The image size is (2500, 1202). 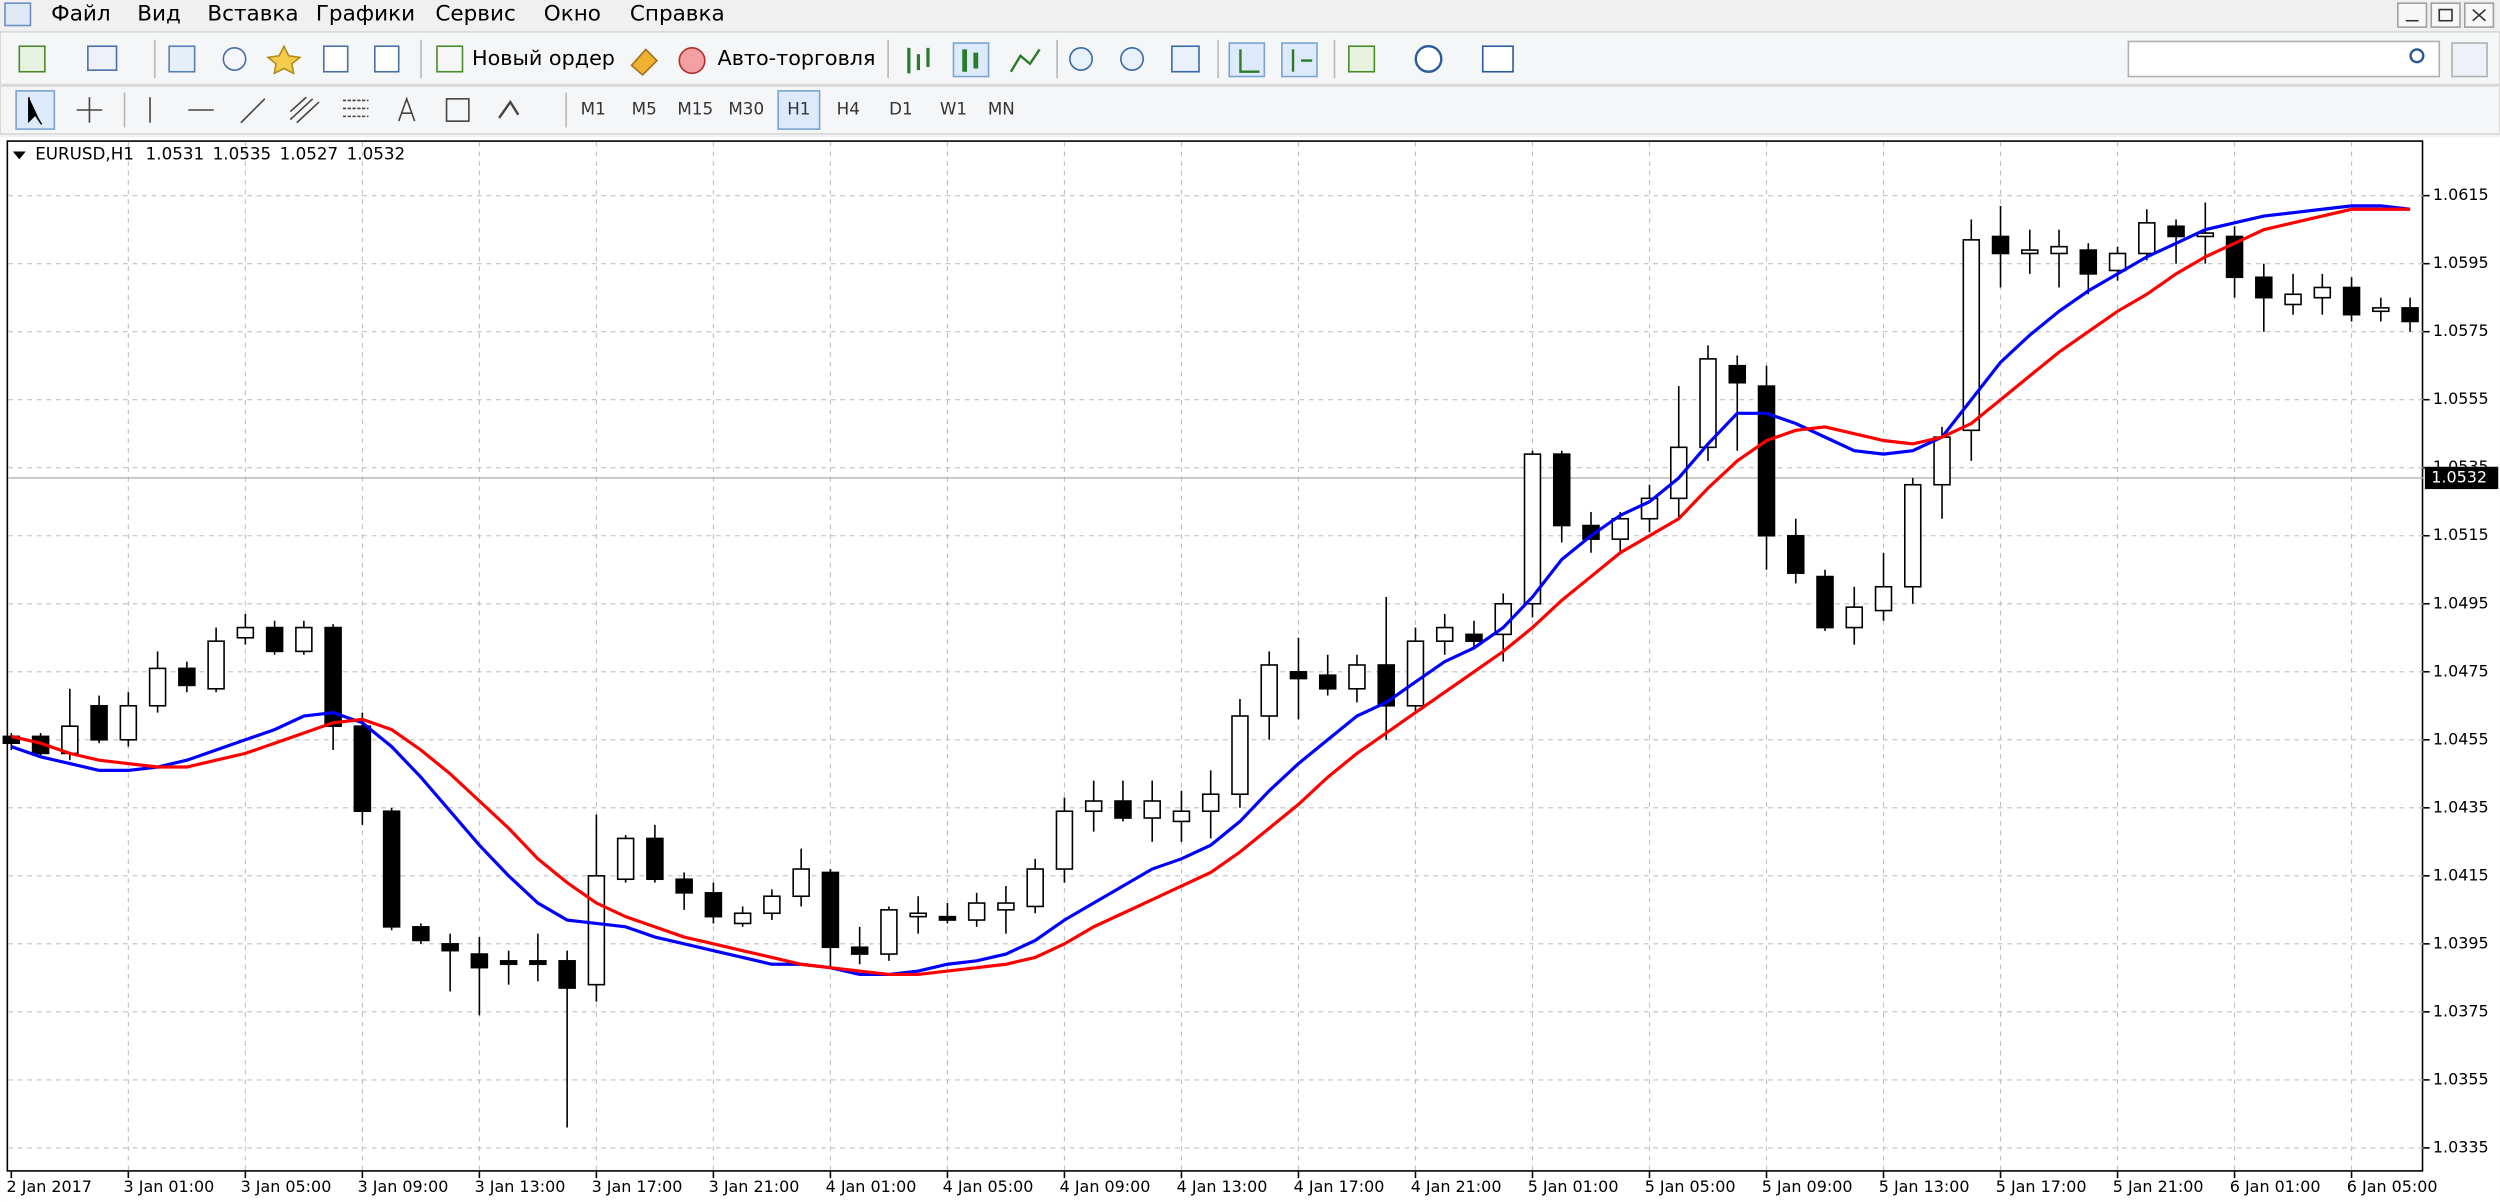 I want to click on timeframe-button: H1, so click(x=798, y=108).